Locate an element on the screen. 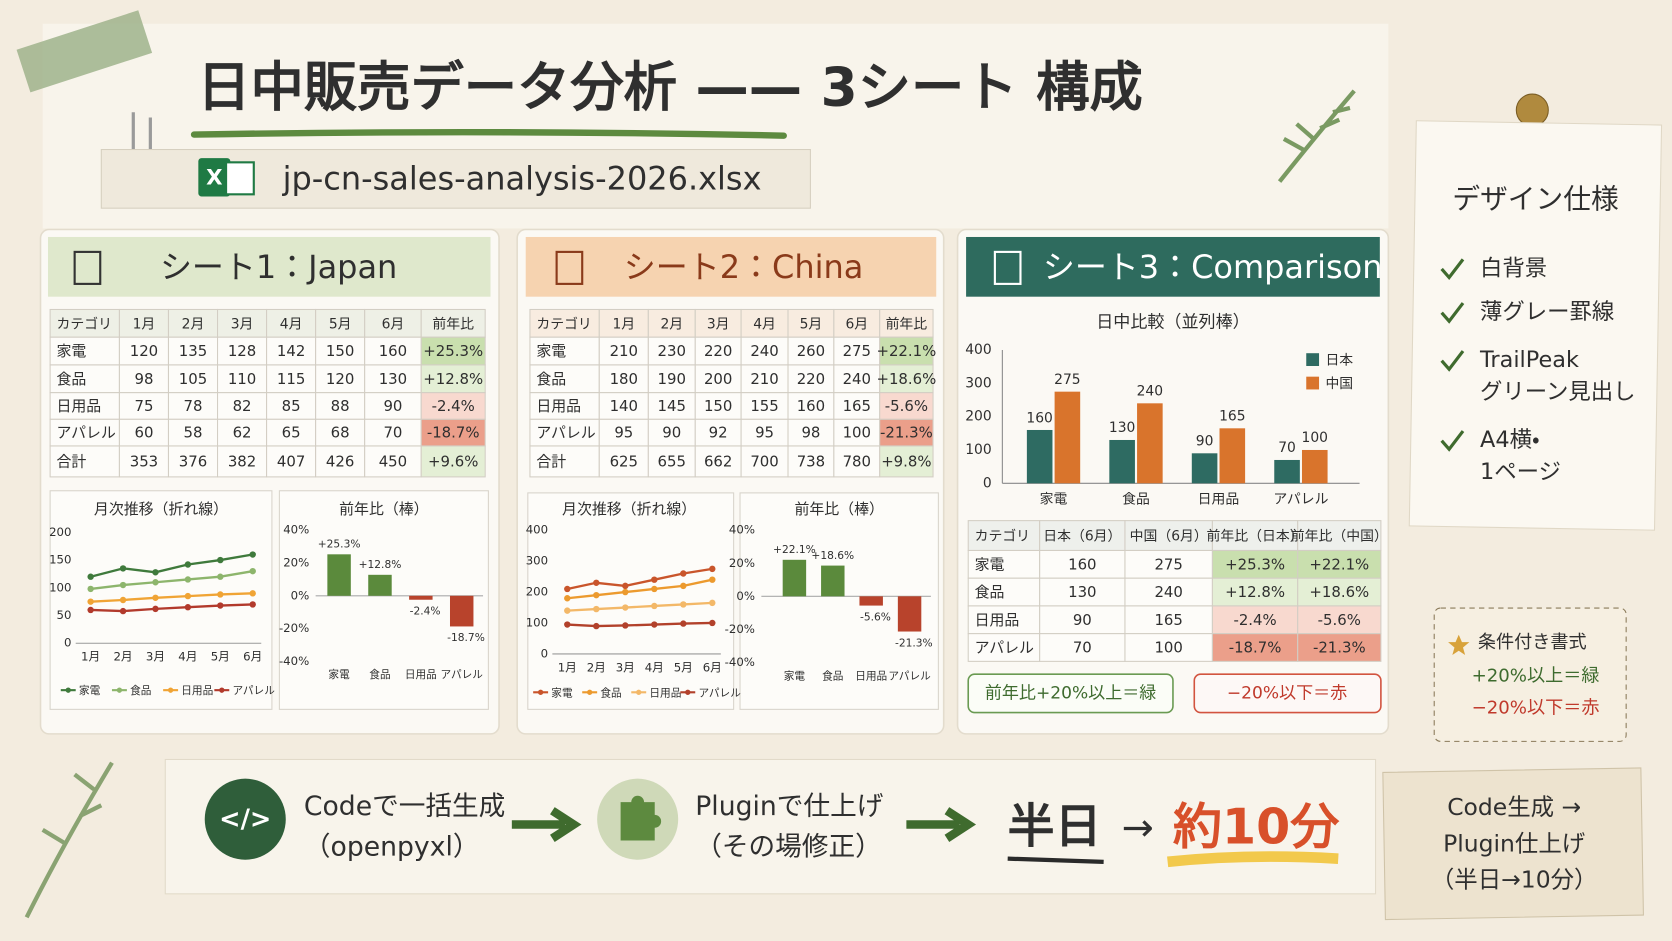  value-label: -18.7% is located at coordinates (466, 637).